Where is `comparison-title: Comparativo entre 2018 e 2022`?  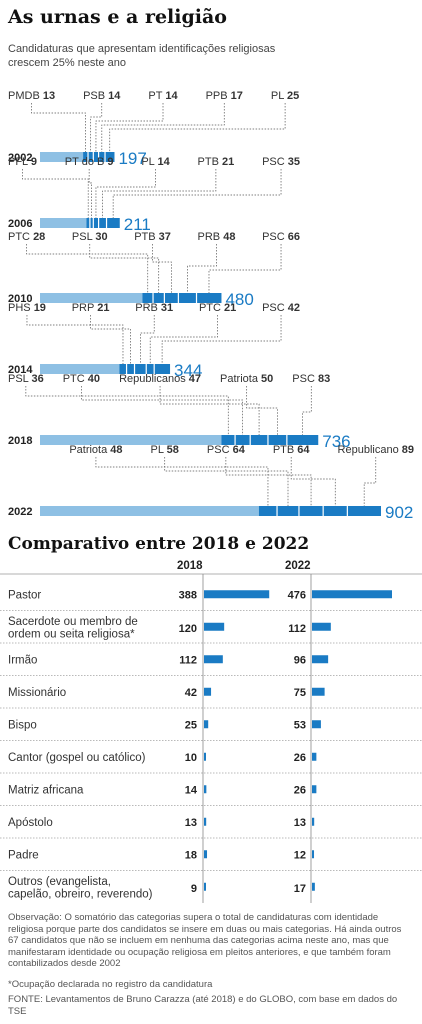 comparison-title: Comparativo entre 2018 e 2022 is located at coordinates (159, 544).